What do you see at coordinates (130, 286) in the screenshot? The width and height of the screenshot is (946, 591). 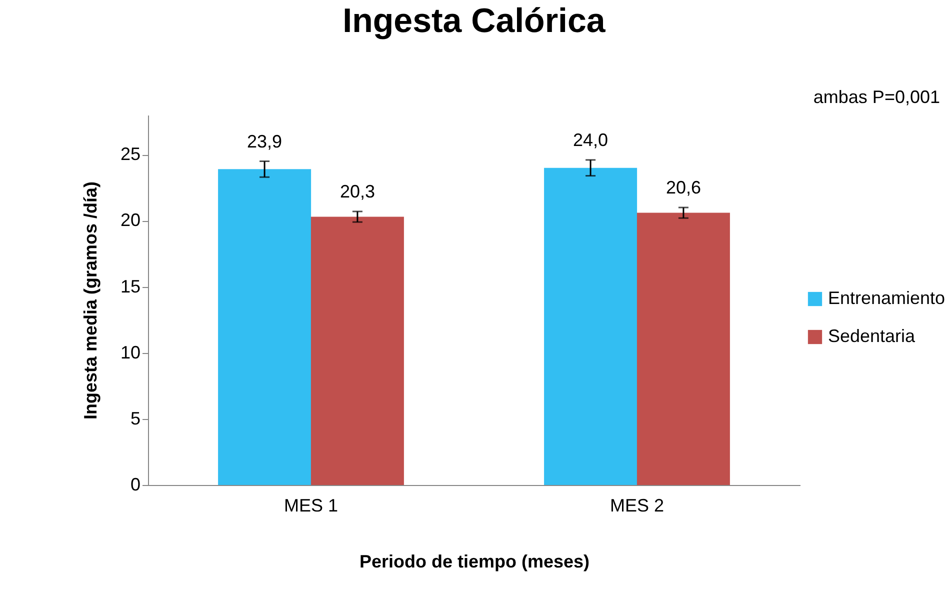 I see `y-tick-label: 15` at bounding box center [130, 286].